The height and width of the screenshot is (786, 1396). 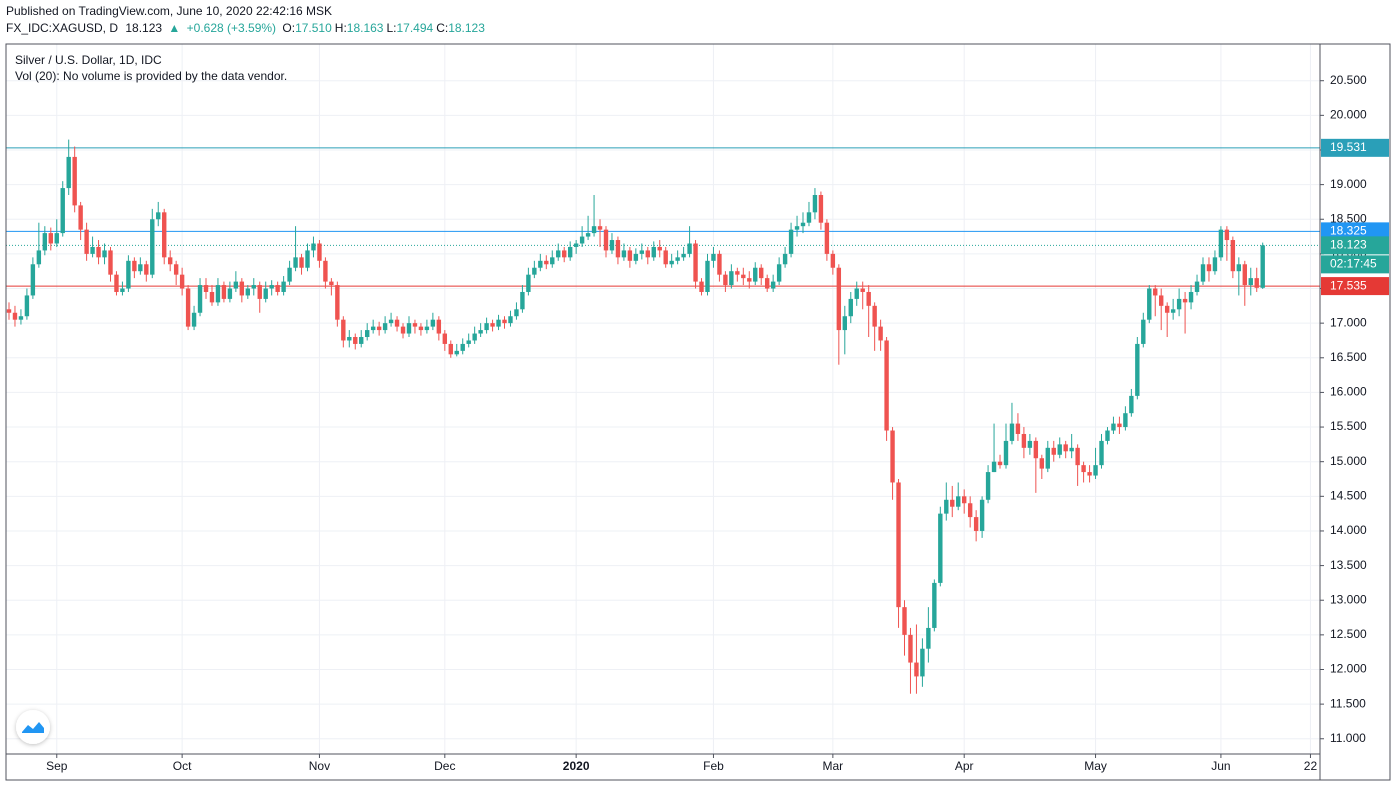 What do you see at coordinates (289, 28) in the screenshot?
I see `ohlc-label: O:` at bounding box center [289, 28].